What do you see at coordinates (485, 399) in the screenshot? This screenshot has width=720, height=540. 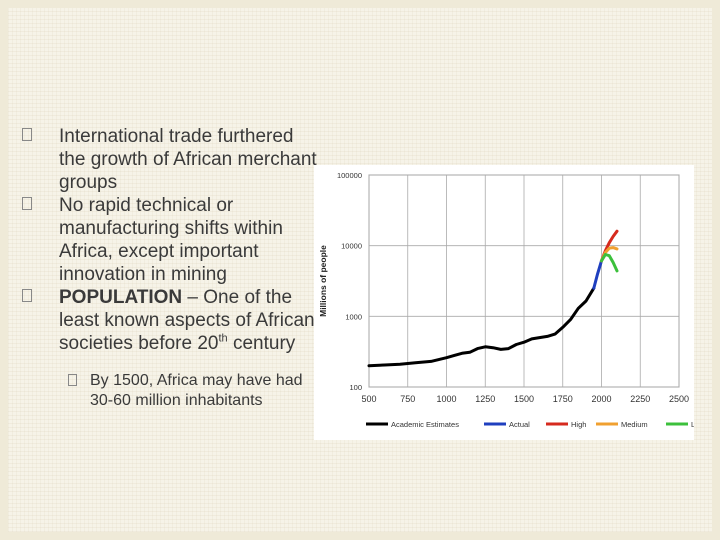 I see `x-tick-label: 1250` at bounding box center [485, 399].